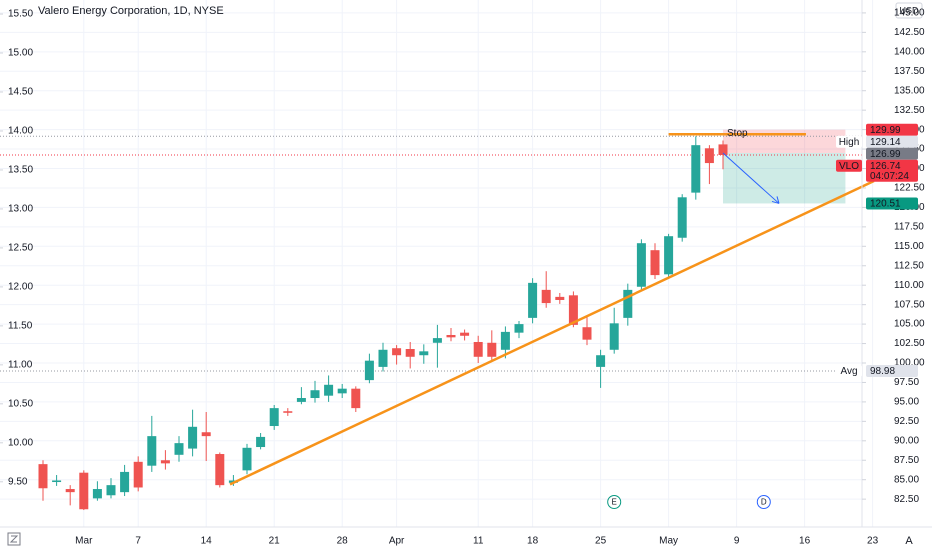  What do you see at coordinates (909, 246) in the screenshot?
I see `y-tick-label: 115.00` at bounding box center [909, 246].